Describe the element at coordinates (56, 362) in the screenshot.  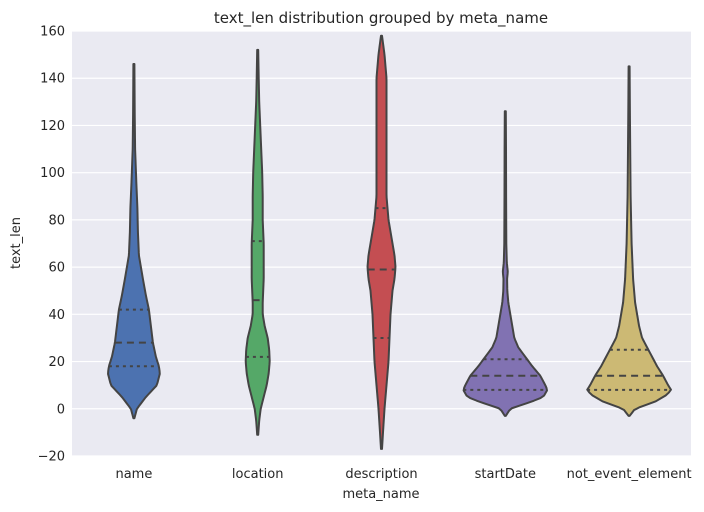
I see `y-tick-label: 20` at that location.